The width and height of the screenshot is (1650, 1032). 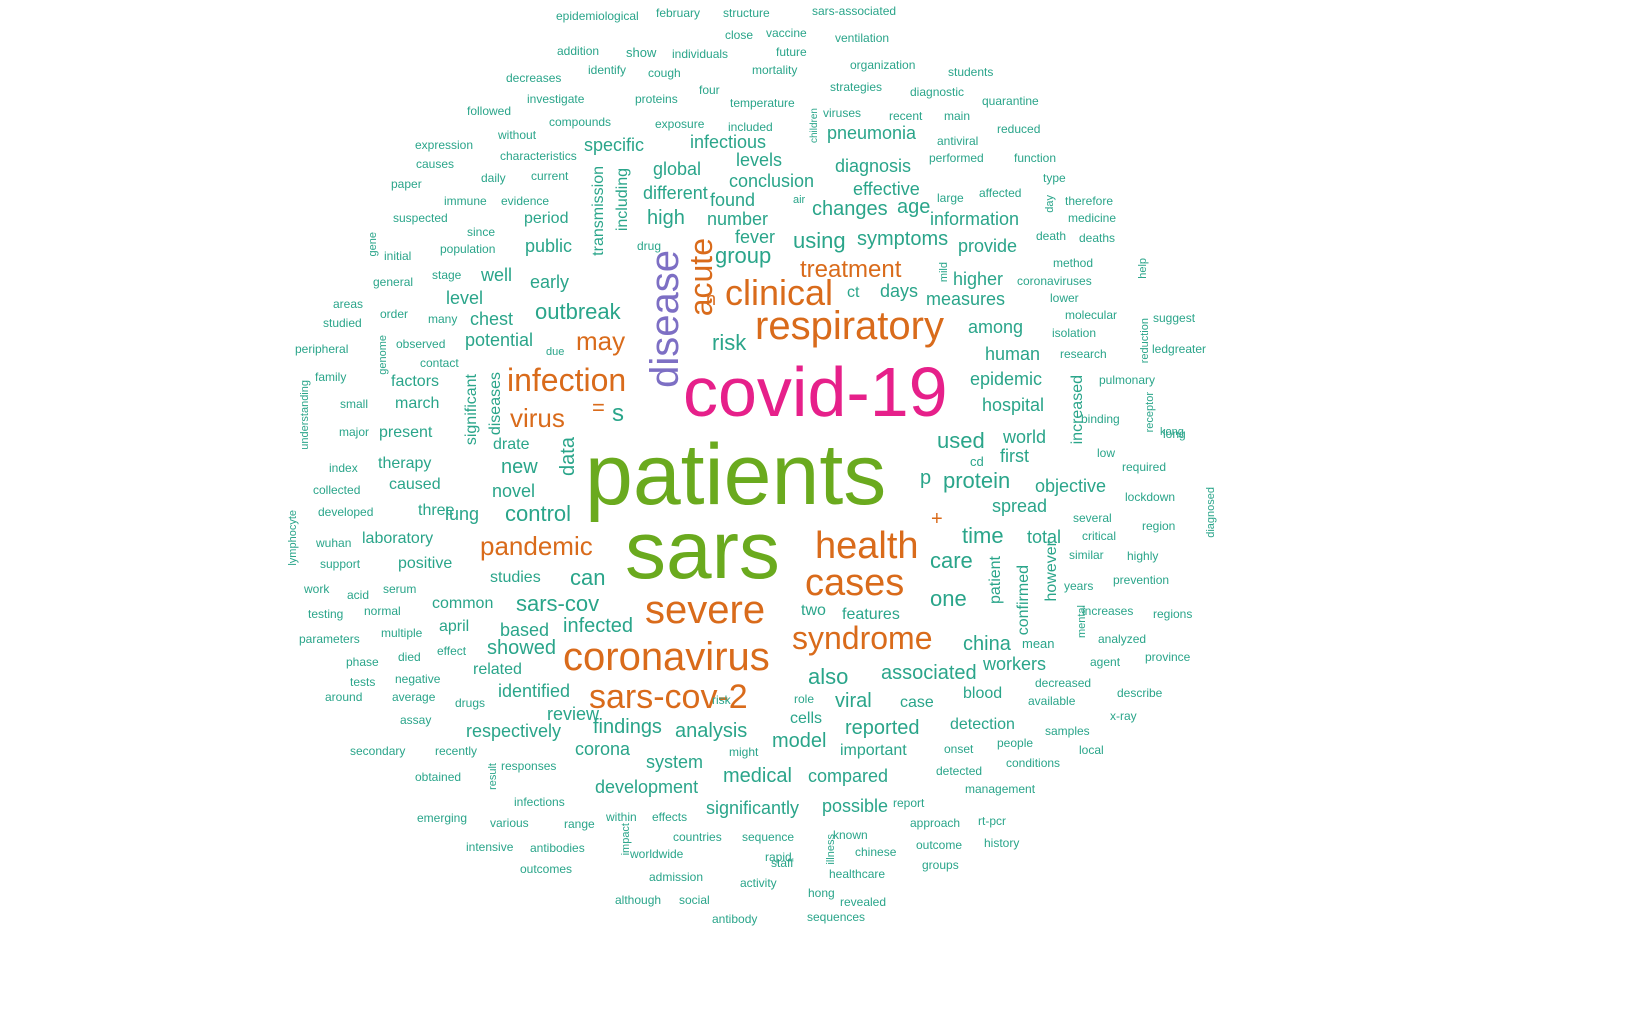 What do you see at coordinates (677, 169) in the screenshot?
I see `cloud-word: global` at bounding box center [677, 169].